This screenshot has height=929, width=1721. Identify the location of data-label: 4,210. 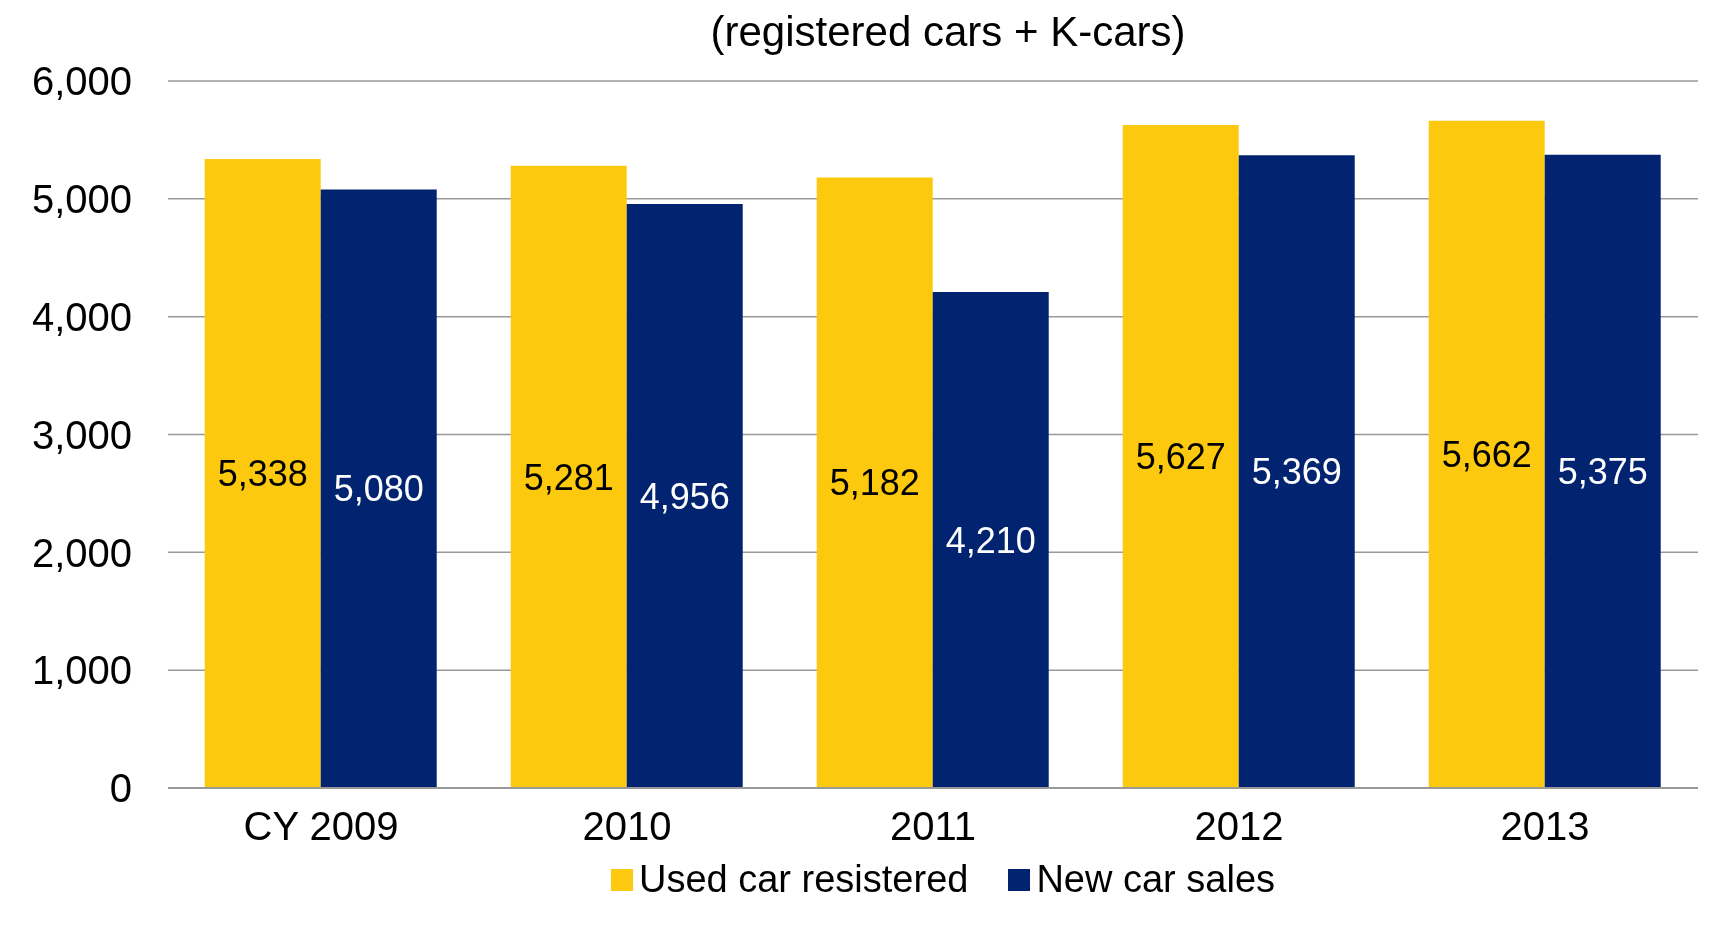
(990, 540).